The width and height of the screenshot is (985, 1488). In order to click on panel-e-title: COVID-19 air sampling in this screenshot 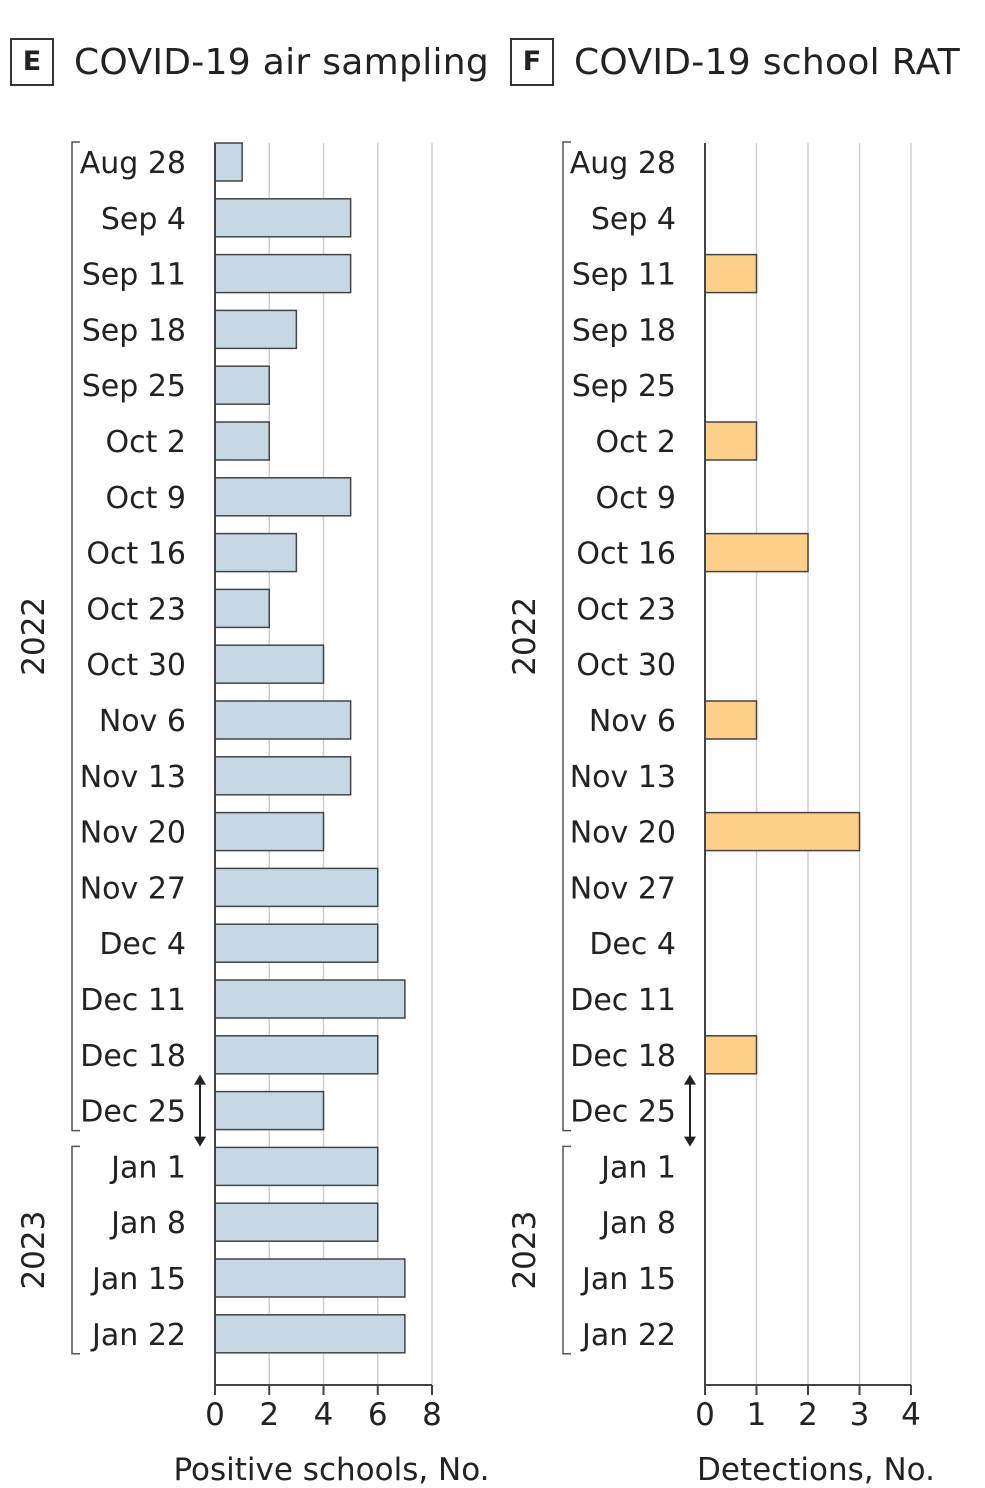, I will do `click(282, 62)`.